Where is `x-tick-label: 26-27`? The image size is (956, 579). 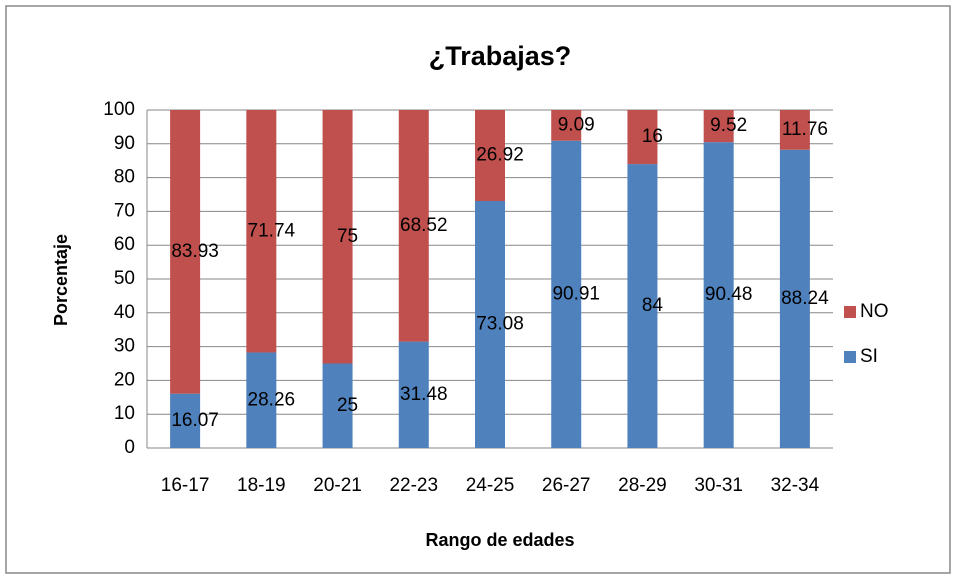 x-tick-label: 26-27 is located at coordinates (566, 485).